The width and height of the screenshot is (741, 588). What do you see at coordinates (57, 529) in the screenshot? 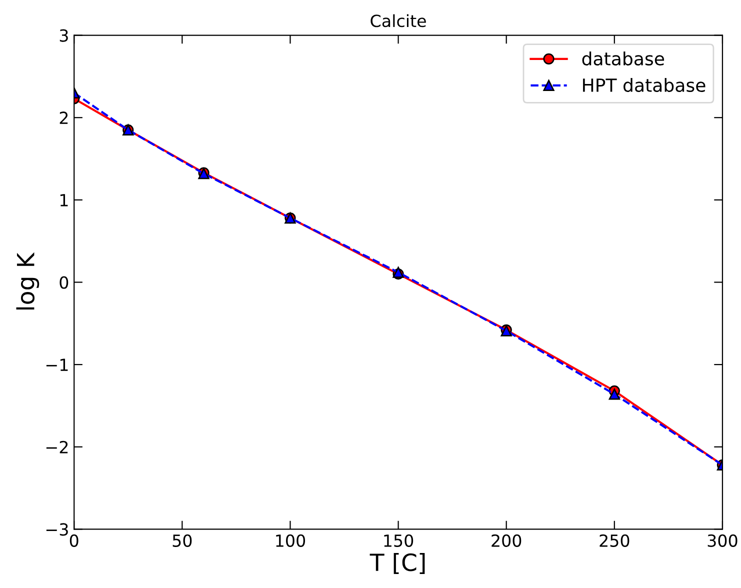
I see `y-tick-label: −3` at bounding box center [57, 529].